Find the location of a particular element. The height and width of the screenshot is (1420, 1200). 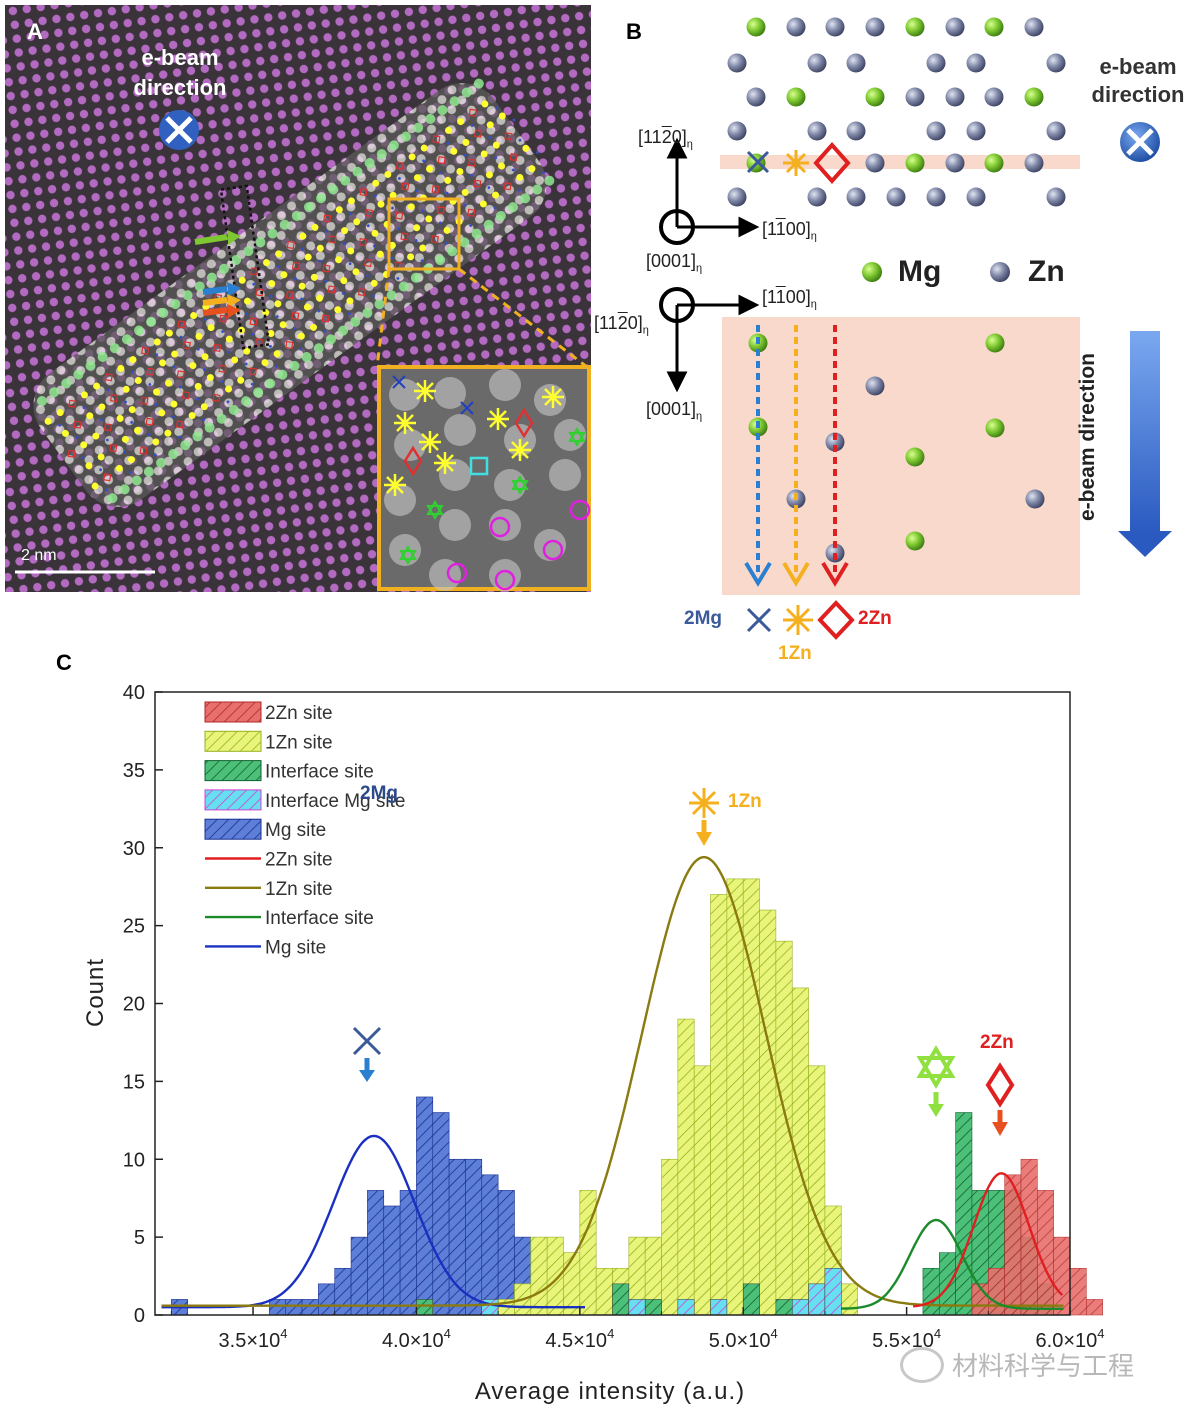

x-axis-label: Average intensity (a.u.) is located at coordinates (610, 1391).